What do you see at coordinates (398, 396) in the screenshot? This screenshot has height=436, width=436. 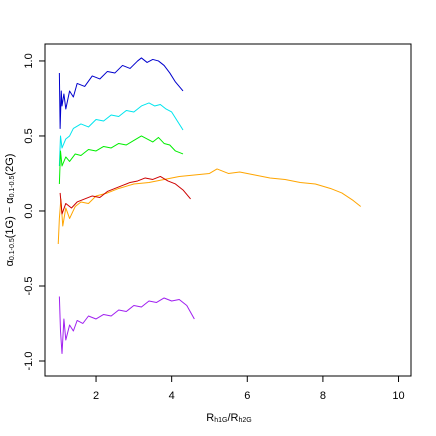 I see `x-tick-label: 10` at bounding box center [398, 396].